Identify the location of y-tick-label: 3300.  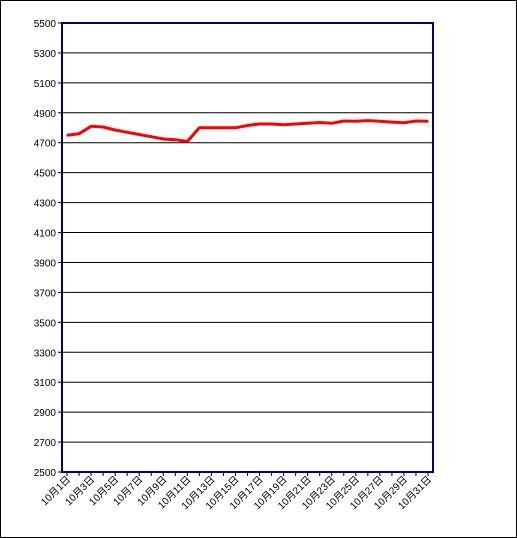
(45, 353).